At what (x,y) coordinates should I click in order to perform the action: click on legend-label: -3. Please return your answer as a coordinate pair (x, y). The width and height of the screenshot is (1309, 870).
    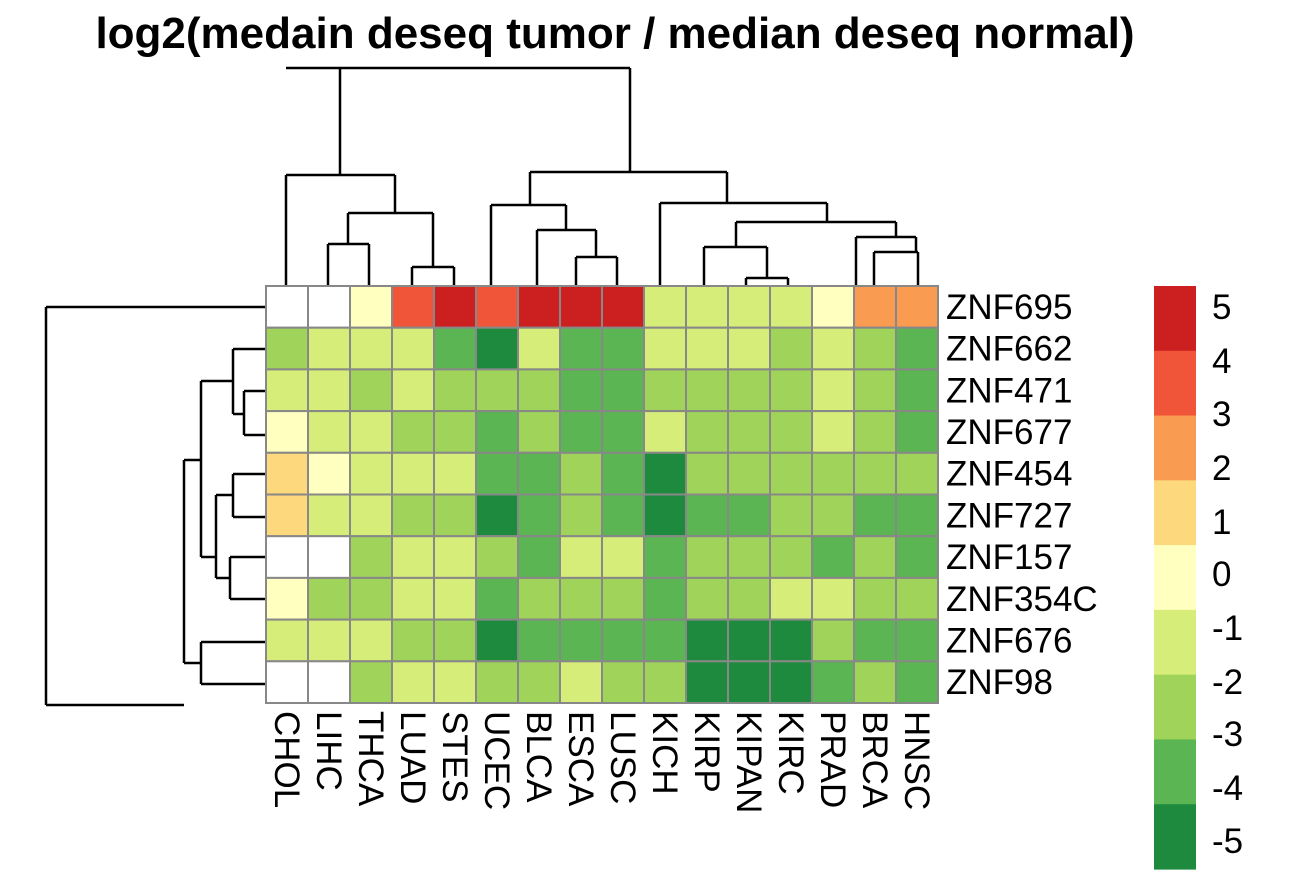
    Looking at the image, I should click on (1227, 734).